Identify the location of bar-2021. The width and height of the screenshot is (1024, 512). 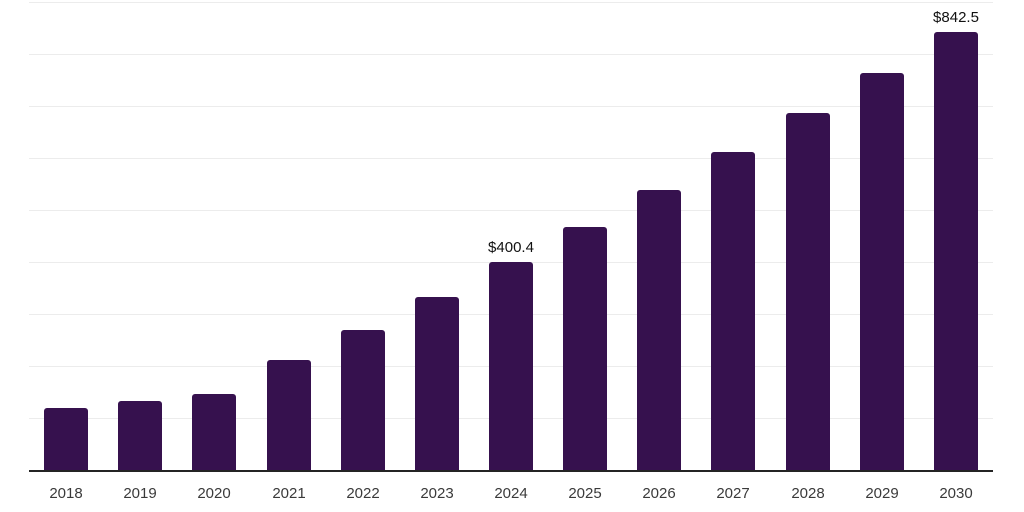
(289, 415).